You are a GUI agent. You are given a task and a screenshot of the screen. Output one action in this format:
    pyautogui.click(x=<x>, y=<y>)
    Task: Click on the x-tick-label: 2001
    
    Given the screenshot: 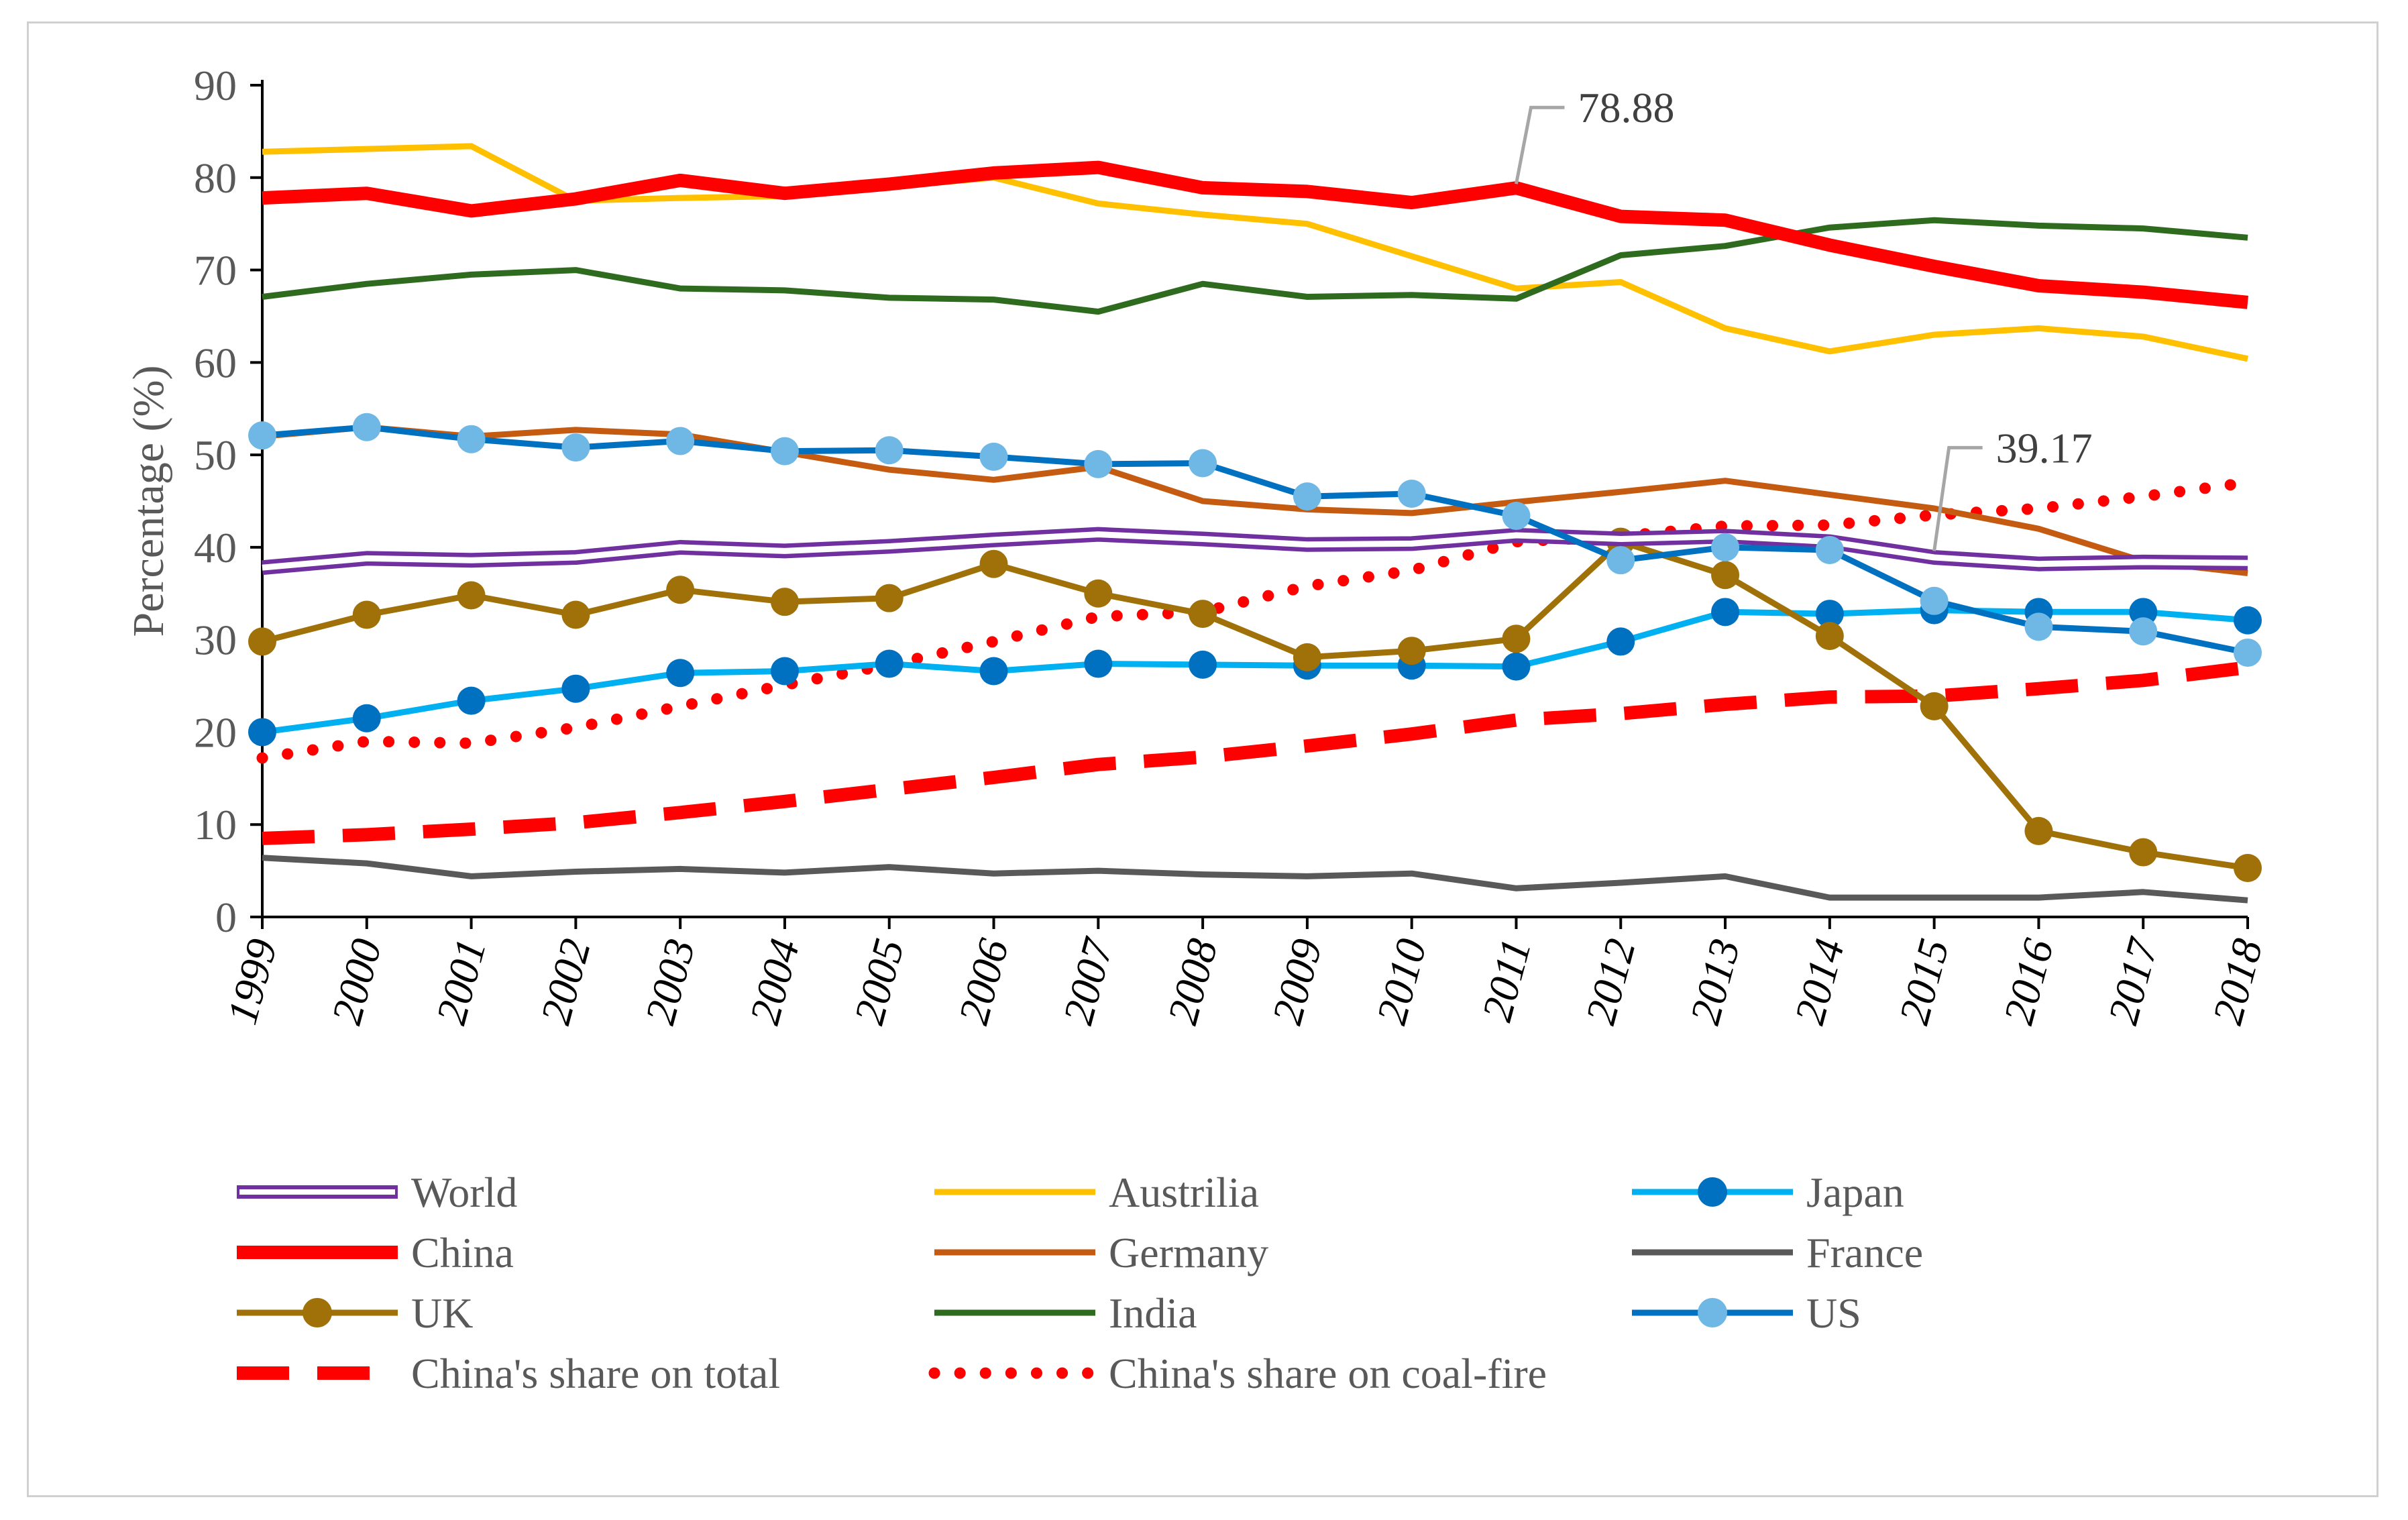 What is the action you would take?
    pyautogui.click(x=461, y=981)
    